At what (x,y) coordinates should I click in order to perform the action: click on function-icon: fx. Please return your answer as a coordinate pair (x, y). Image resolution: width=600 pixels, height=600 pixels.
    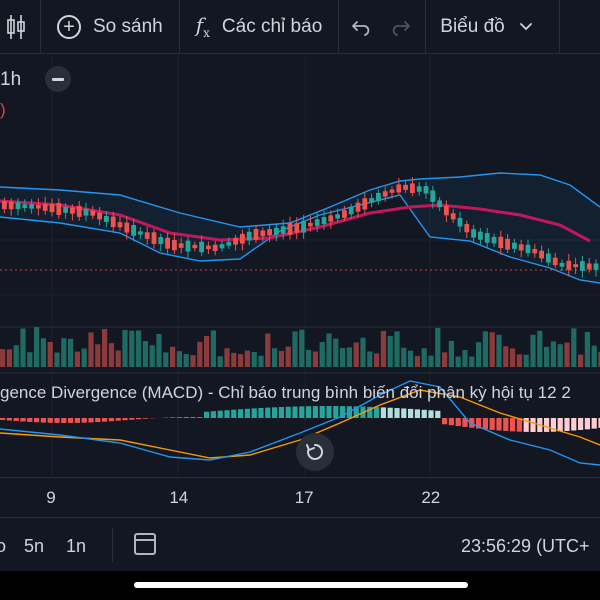
    Looking at the image, I should click on (202, 26).